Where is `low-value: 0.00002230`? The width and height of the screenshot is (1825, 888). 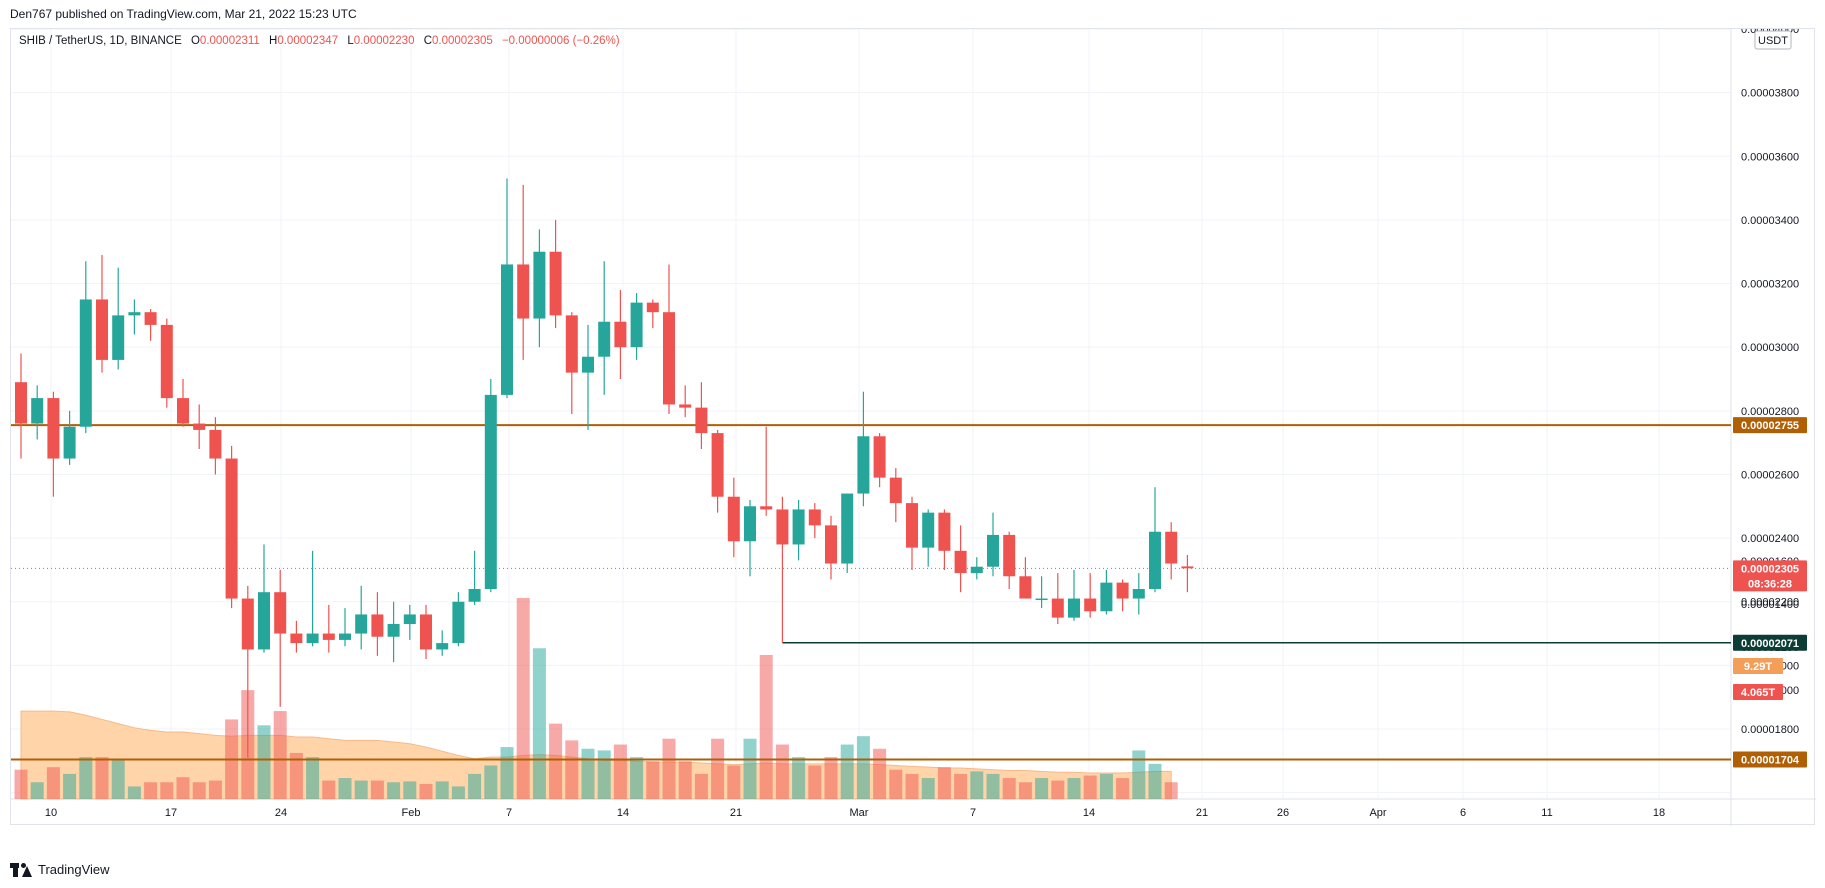 low-value: 0.00002230 is located at coordinates (384, 41).